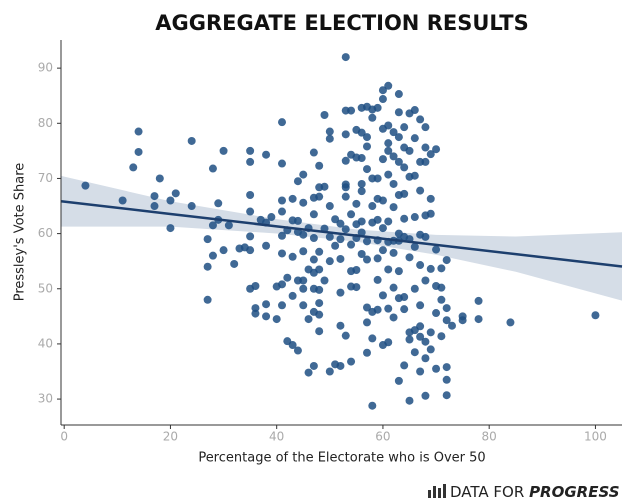  What do you see at coordinates (489, 437) in the screenshot?
I see `x-tick-label: 80` at bounding box center [489, 437].